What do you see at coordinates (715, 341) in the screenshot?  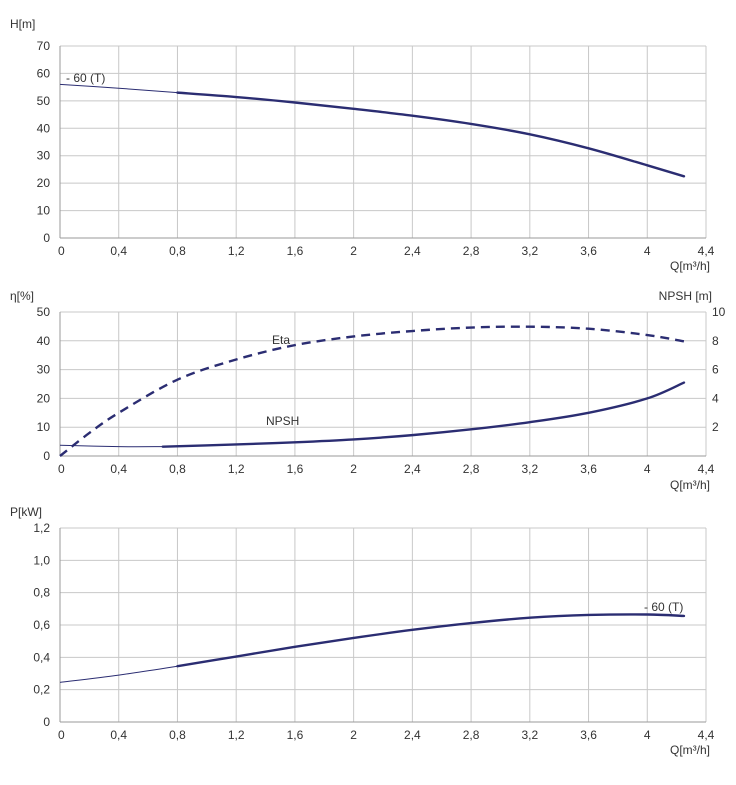 I see `y2-tick-label: 8` at bounding box center [715, 341].